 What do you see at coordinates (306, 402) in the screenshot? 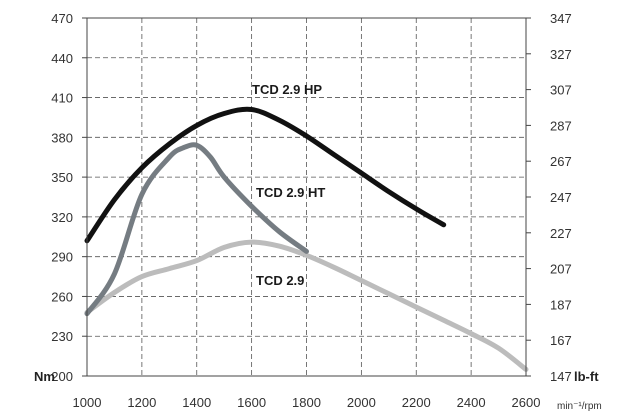
I see `x-tick-label: 1800` at bounding box center [306, 402].